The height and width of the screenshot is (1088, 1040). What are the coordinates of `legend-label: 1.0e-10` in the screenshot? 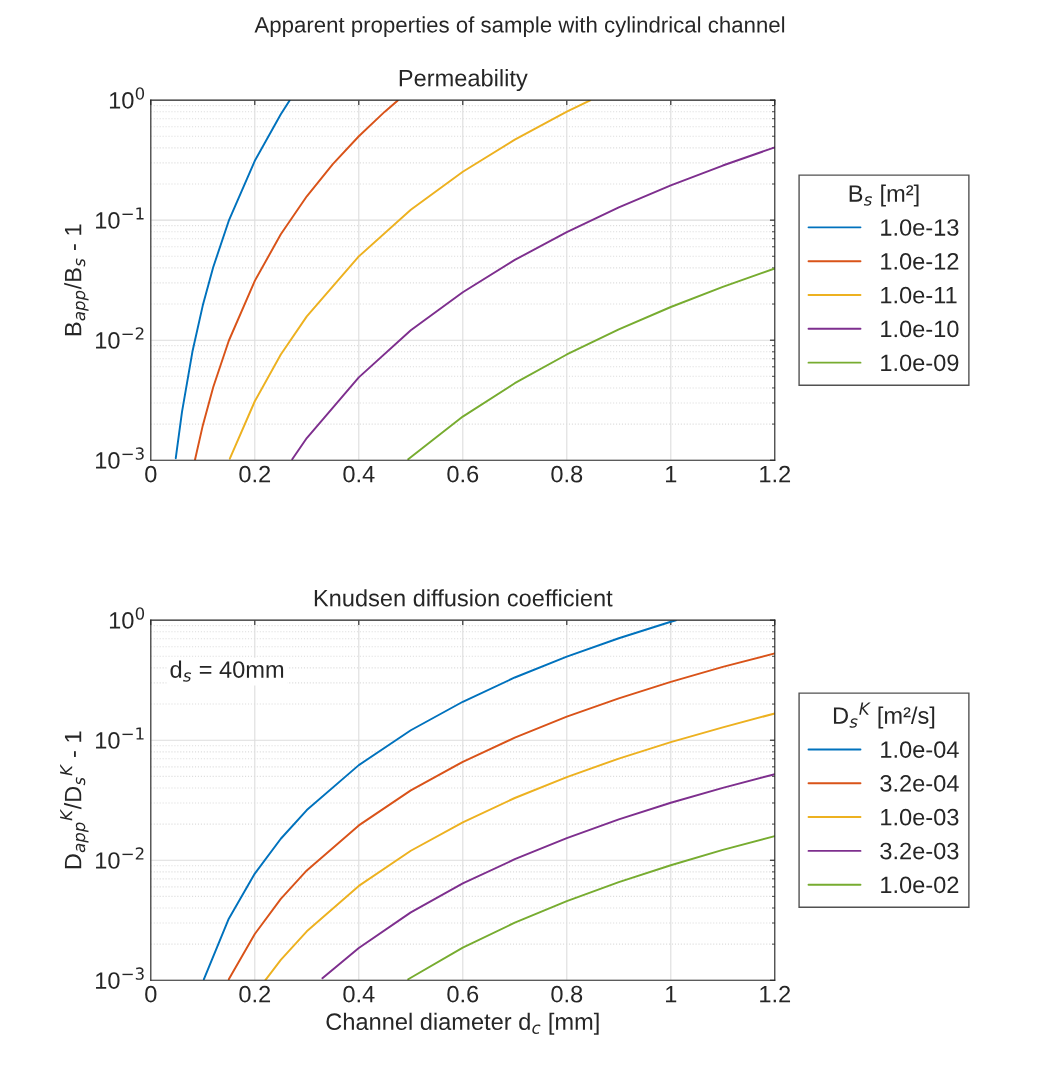 It's located at (920, 329).